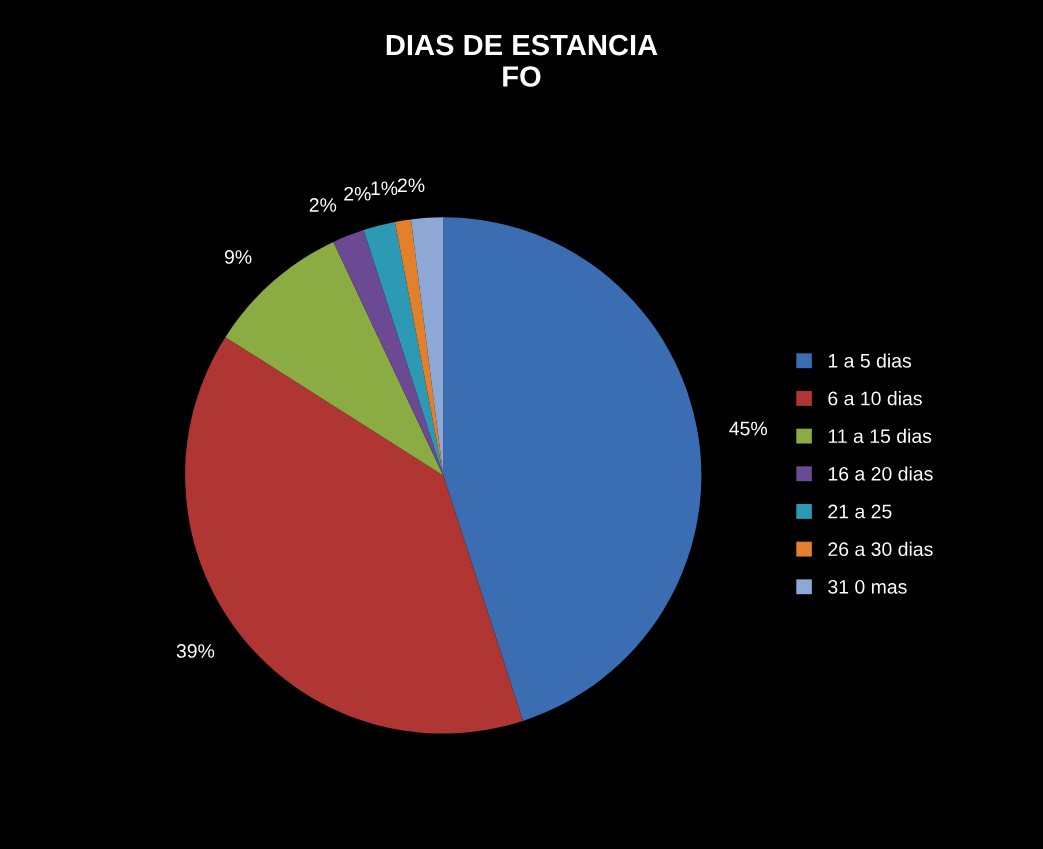  What do you see at coordinates (238, 257) in the screenshot?
I see `data-label: 9%` at bounding box center [238, 257].